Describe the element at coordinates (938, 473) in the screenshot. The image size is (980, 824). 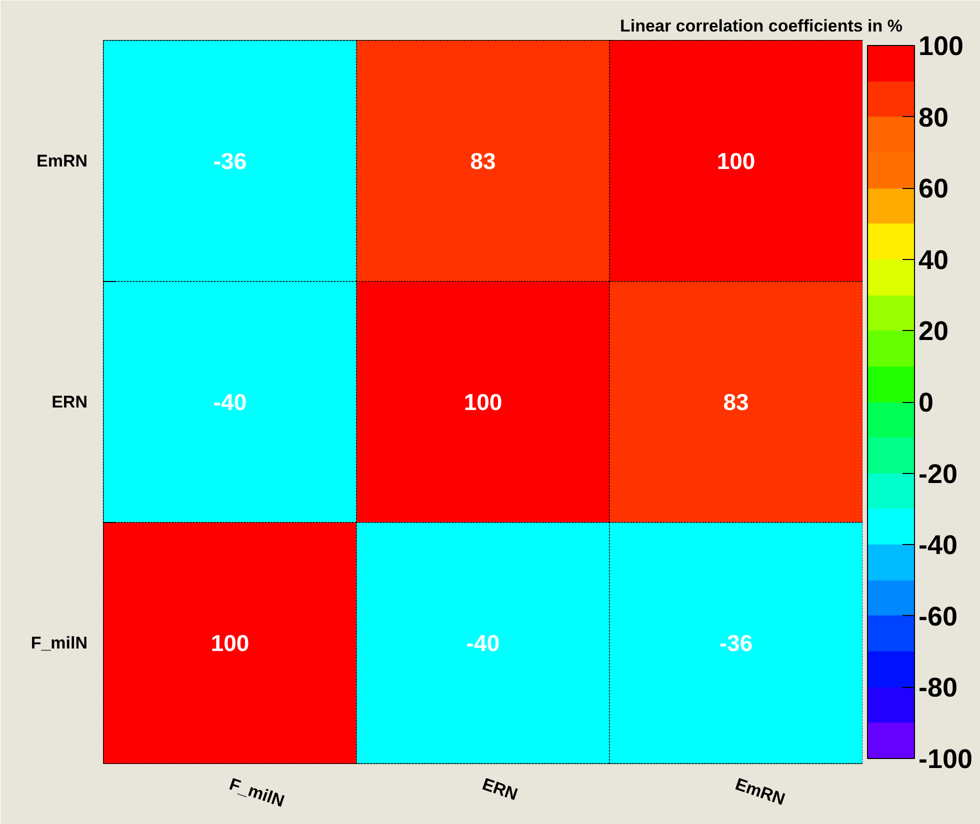
I see `color-bar-label: -20` at that location.